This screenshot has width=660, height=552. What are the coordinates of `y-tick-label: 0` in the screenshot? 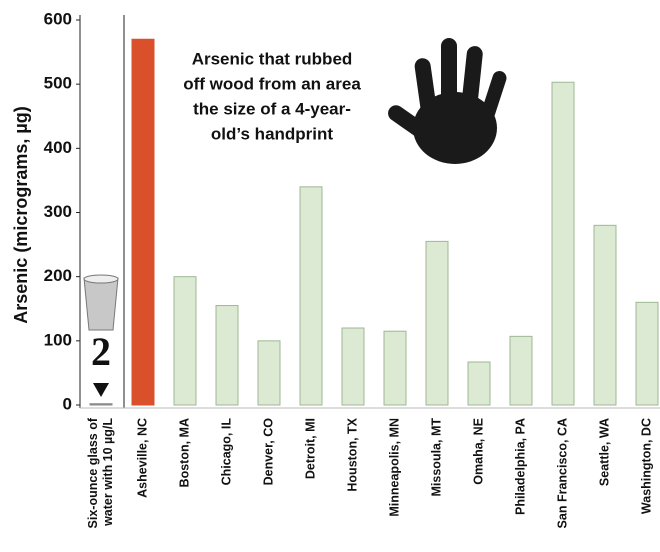 It's located at (67, 403).